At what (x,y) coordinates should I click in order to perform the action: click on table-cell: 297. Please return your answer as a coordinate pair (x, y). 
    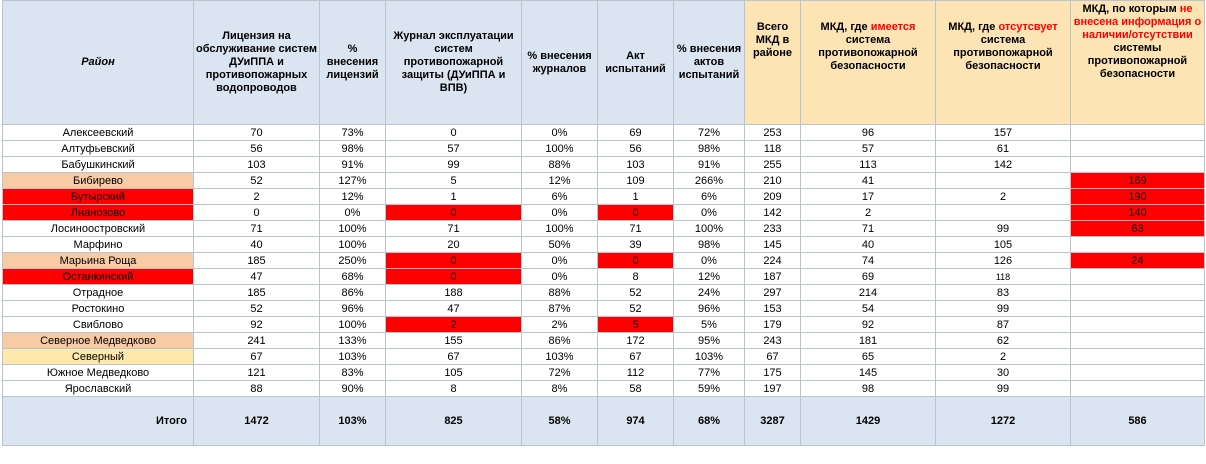
    Looking at the image, I should click on (772, 292).